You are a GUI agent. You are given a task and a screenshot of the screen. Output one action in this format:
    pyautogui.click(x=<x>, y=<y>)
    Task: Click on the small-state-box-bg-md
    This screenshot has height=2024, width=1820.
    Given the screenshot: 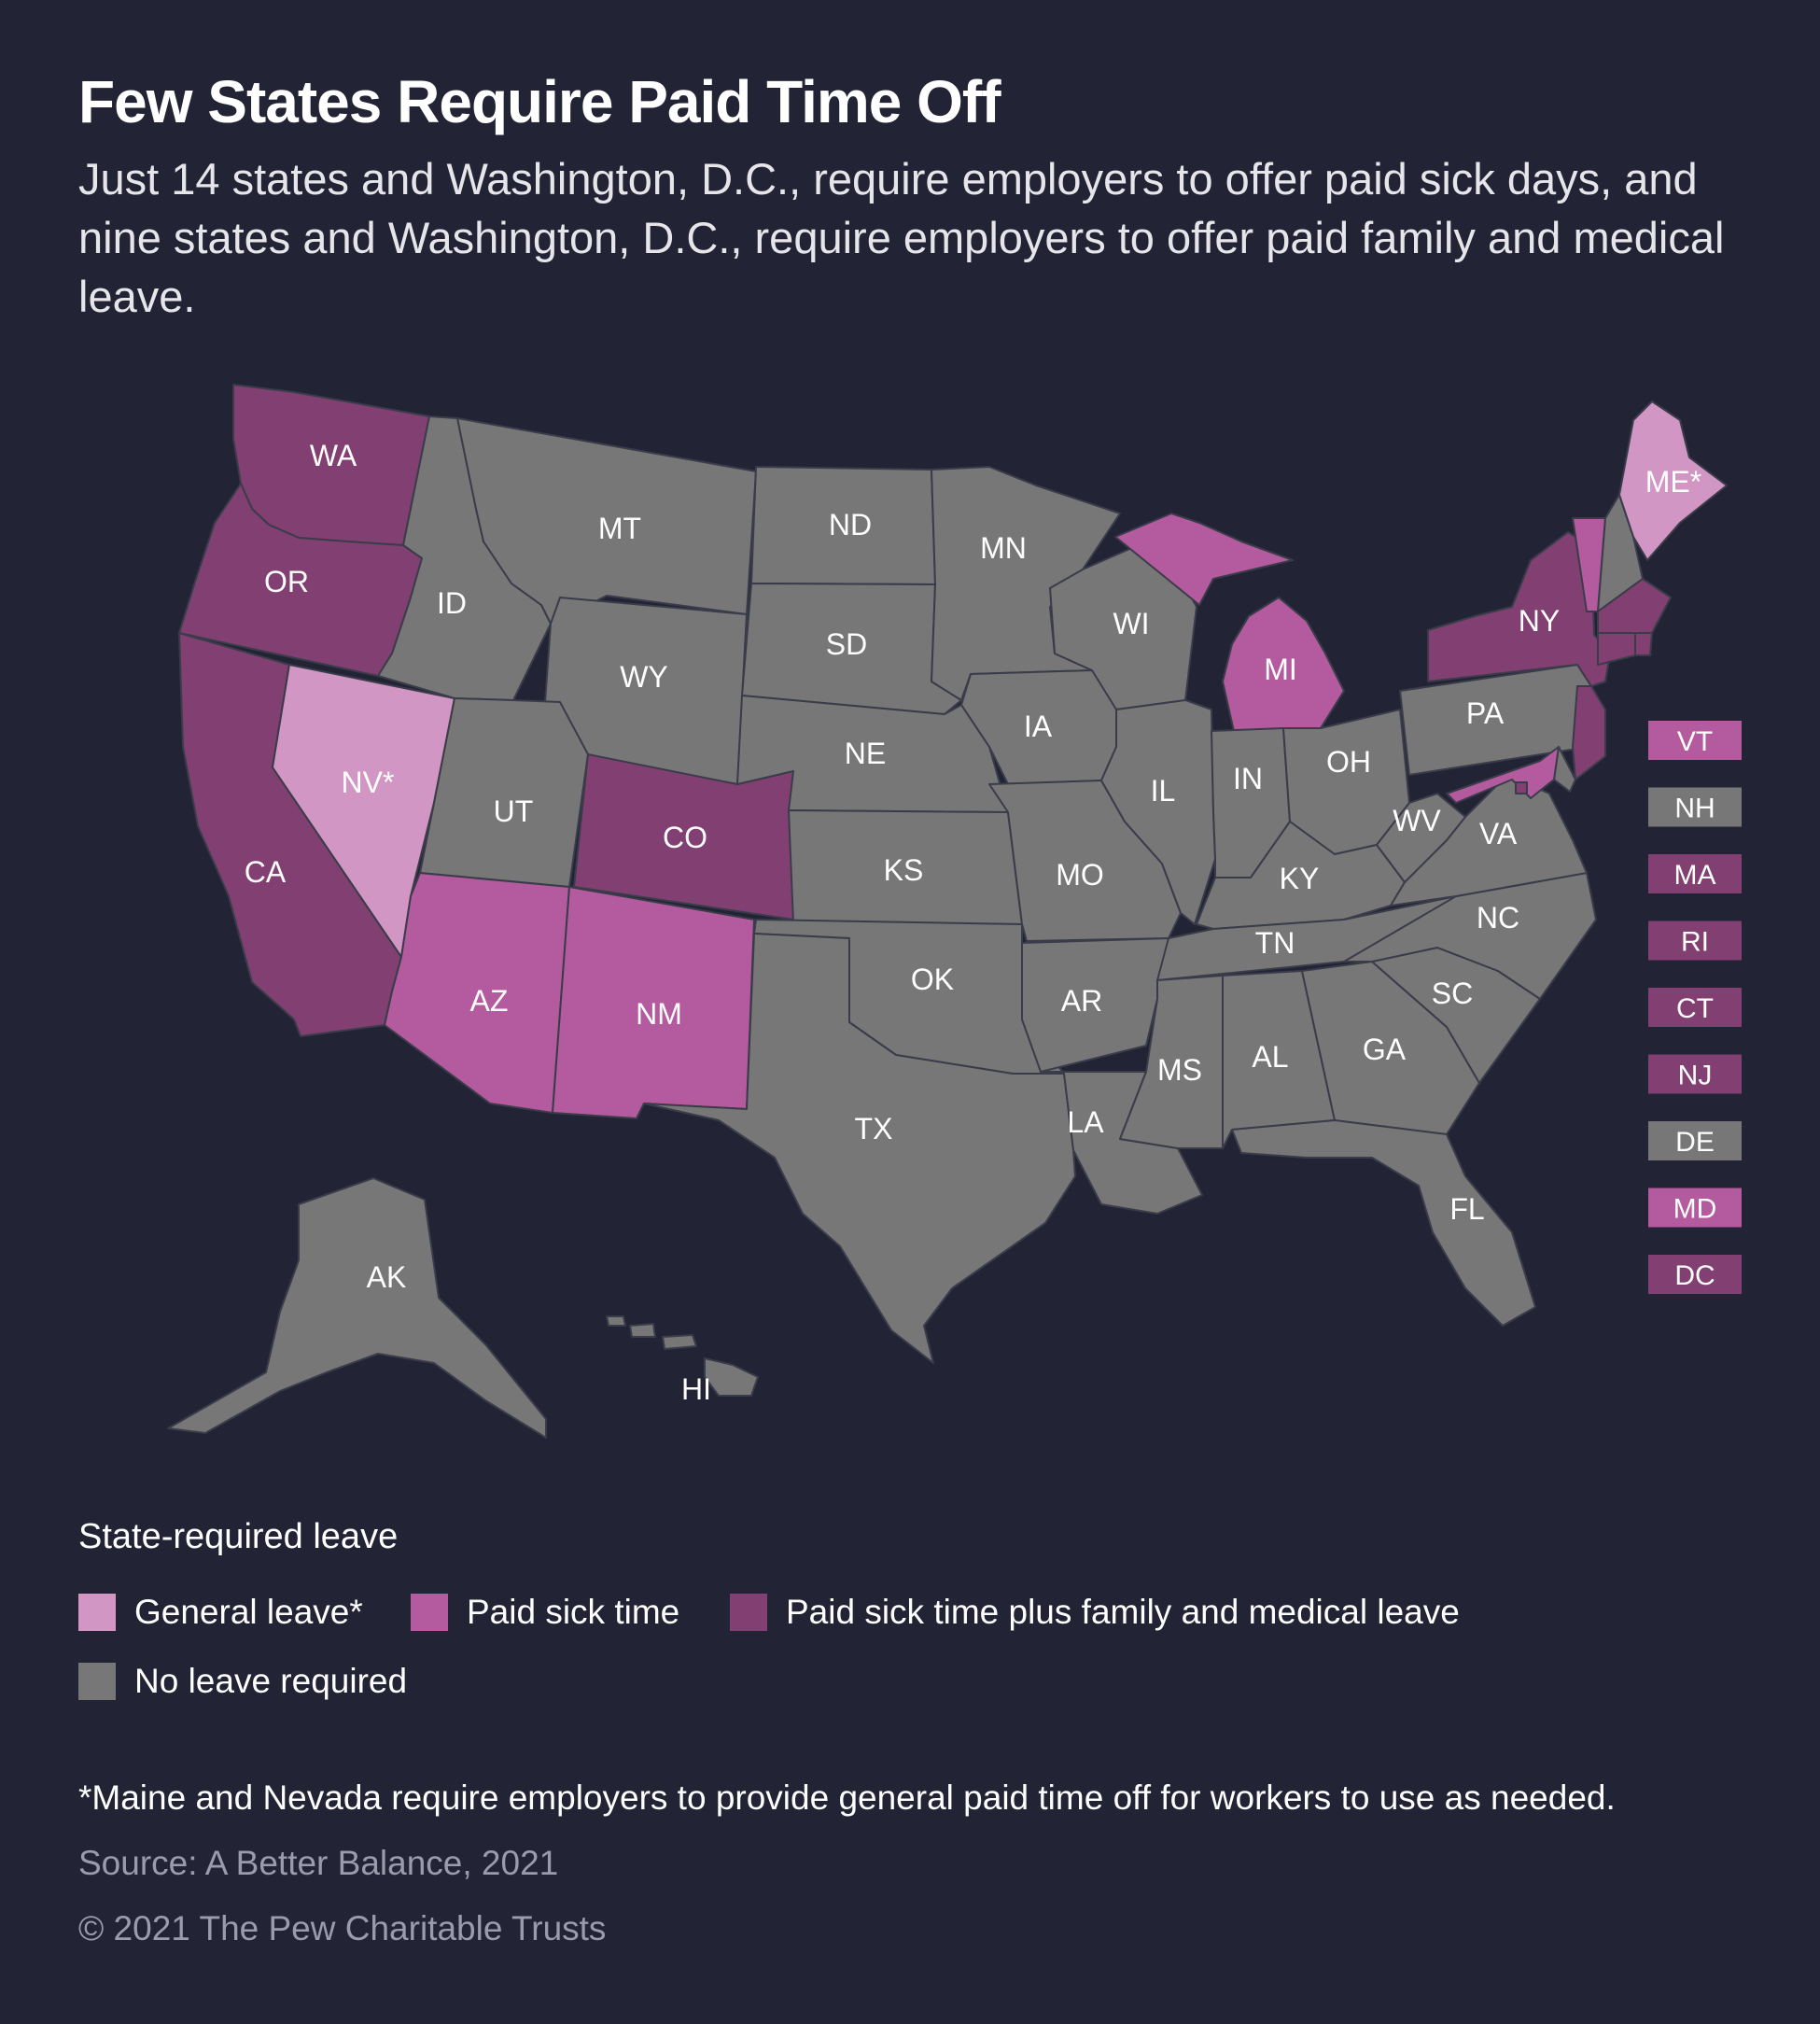 What is the action you would take?
    pyautogui.click(x=1695, y=1208)
    